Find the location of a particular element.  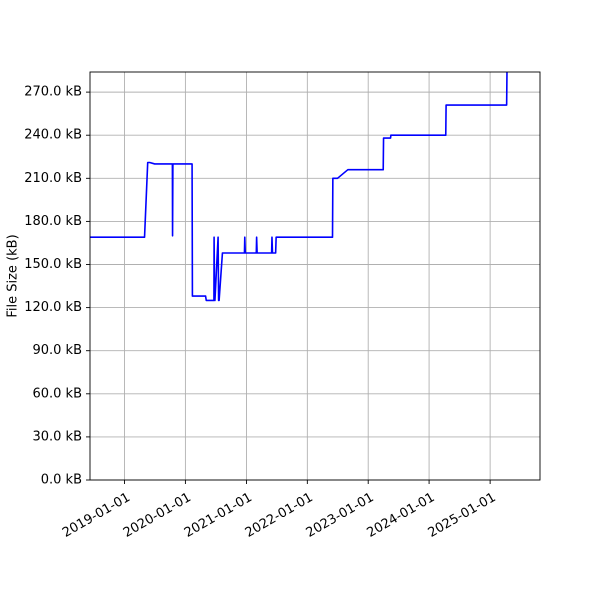

y-tick-label: 270.0 kB is located at coordinates (53, 92).